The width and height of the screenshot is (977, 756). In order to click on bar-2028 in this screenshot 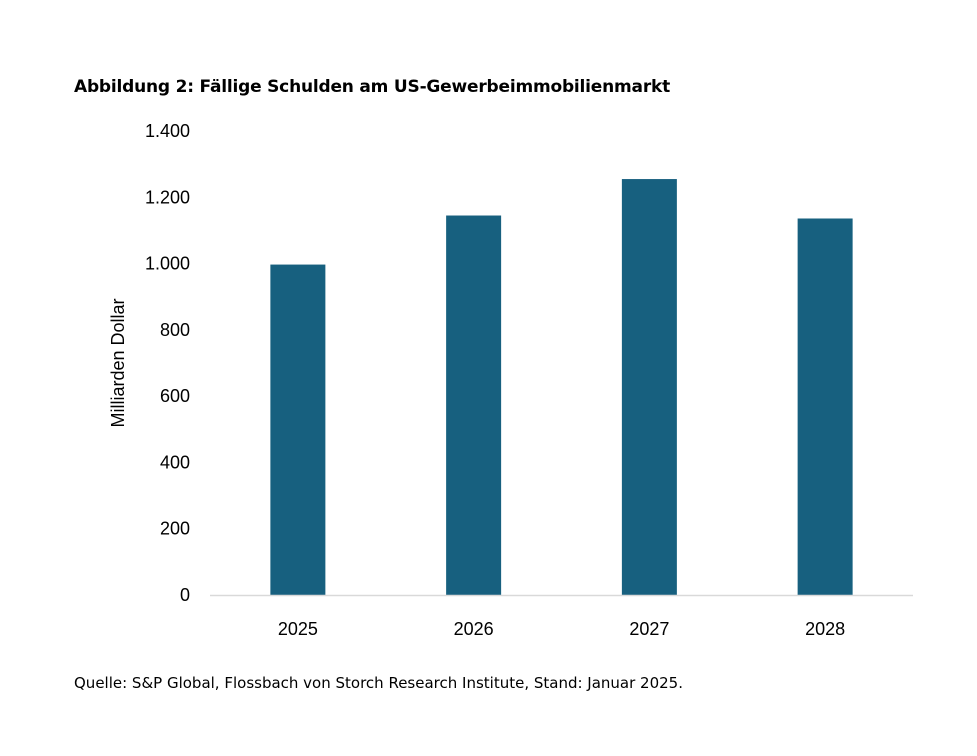, I will do `click(825, 407)`.